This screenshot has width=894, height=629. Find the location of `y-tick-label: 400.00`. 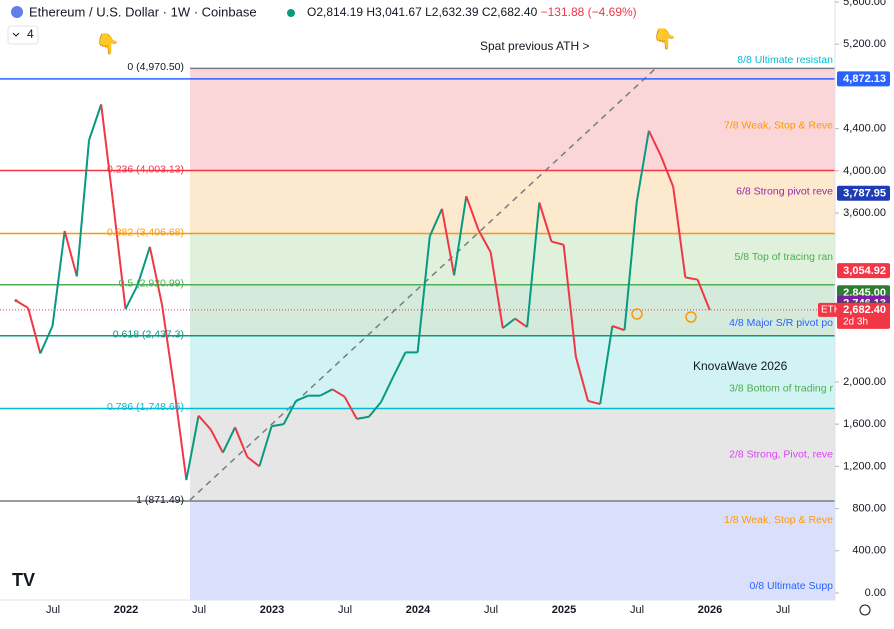

y-tick-label: 400.00 is located at coordinates (869, 551).